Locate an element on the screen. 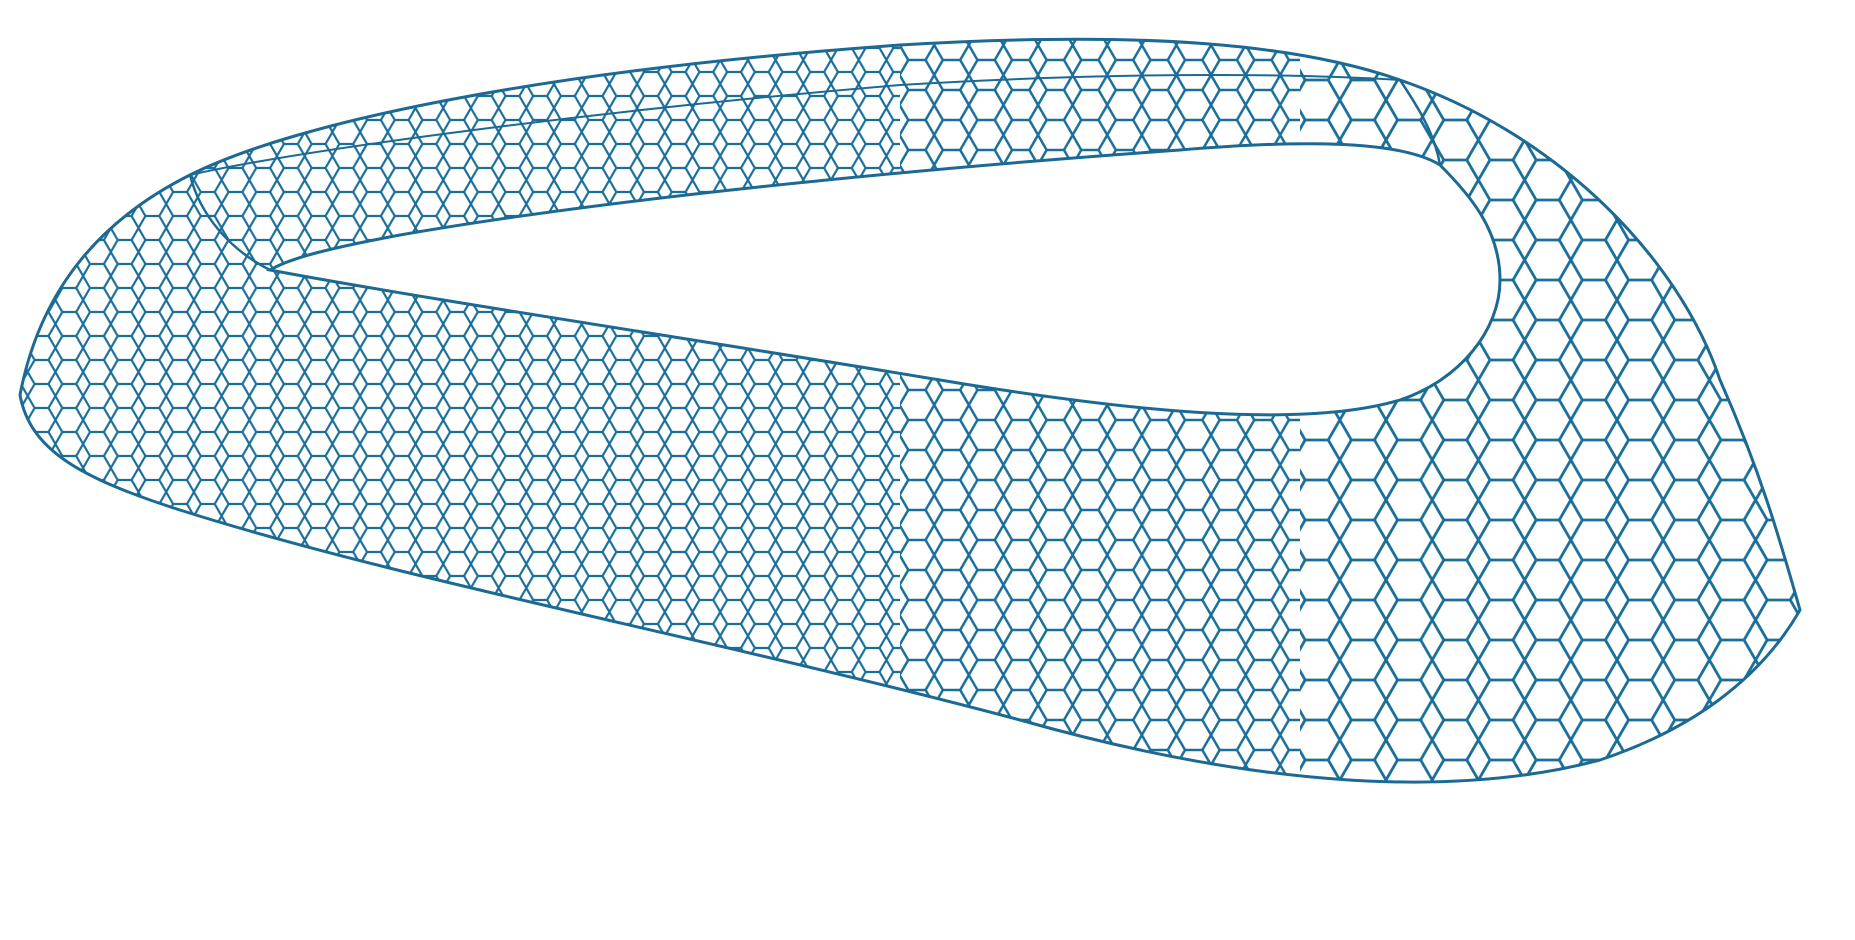  shell-rim-top is located at coordinates (795, 125).